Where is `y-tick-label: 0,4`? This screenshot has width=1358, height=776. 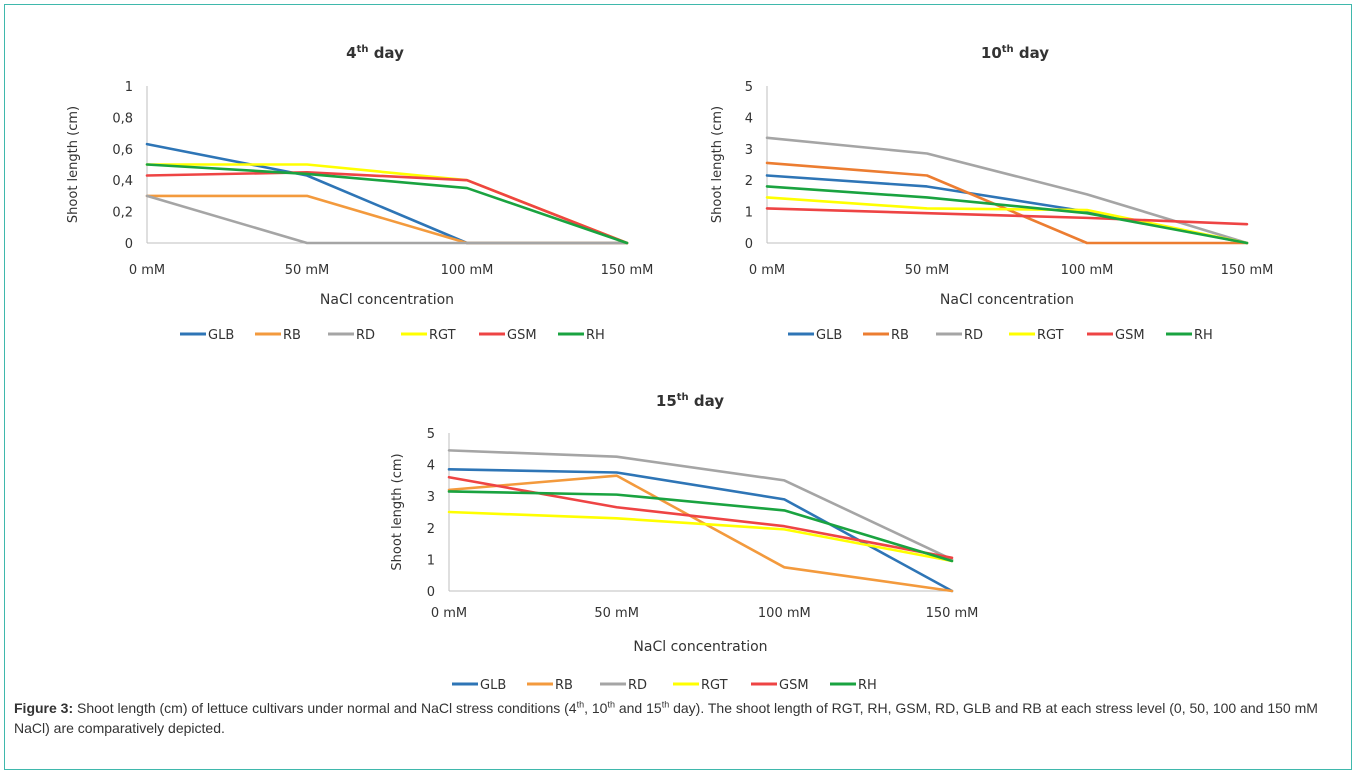
y-tick-label: 0,4 is located at coordinates (122, 181).